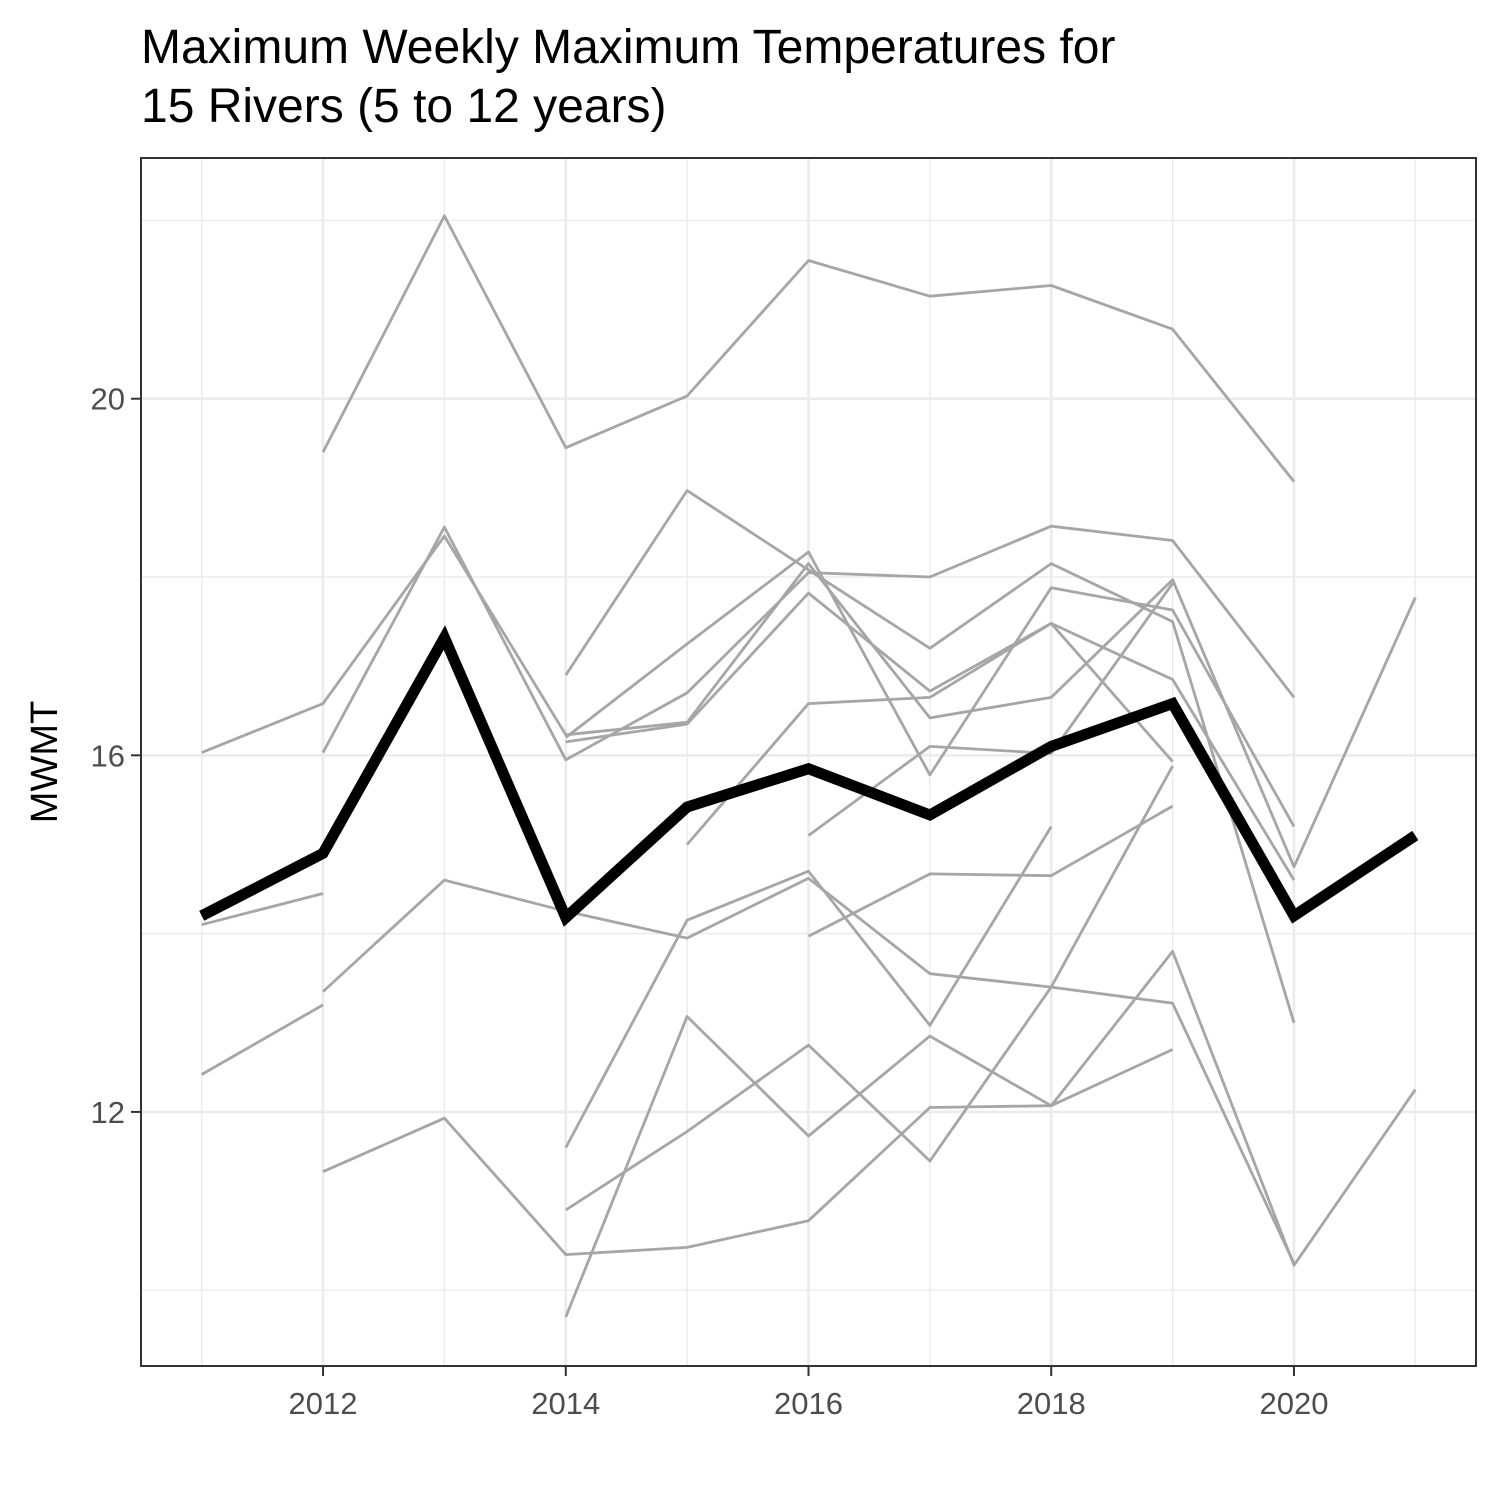 The height and width of the screenshot is (1500, 1500). I want to click on y-axis-label: MWMT, so click(45, 762).